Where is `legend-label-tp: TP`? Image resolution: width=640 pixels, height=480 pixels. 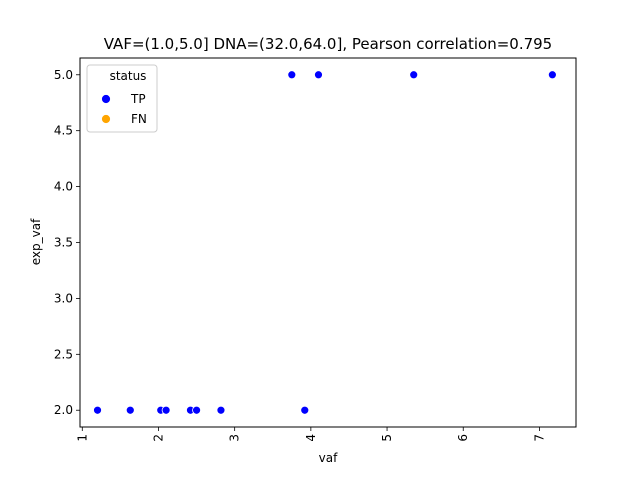
legend-label-tp: TP is located at coordinates (138, 99).